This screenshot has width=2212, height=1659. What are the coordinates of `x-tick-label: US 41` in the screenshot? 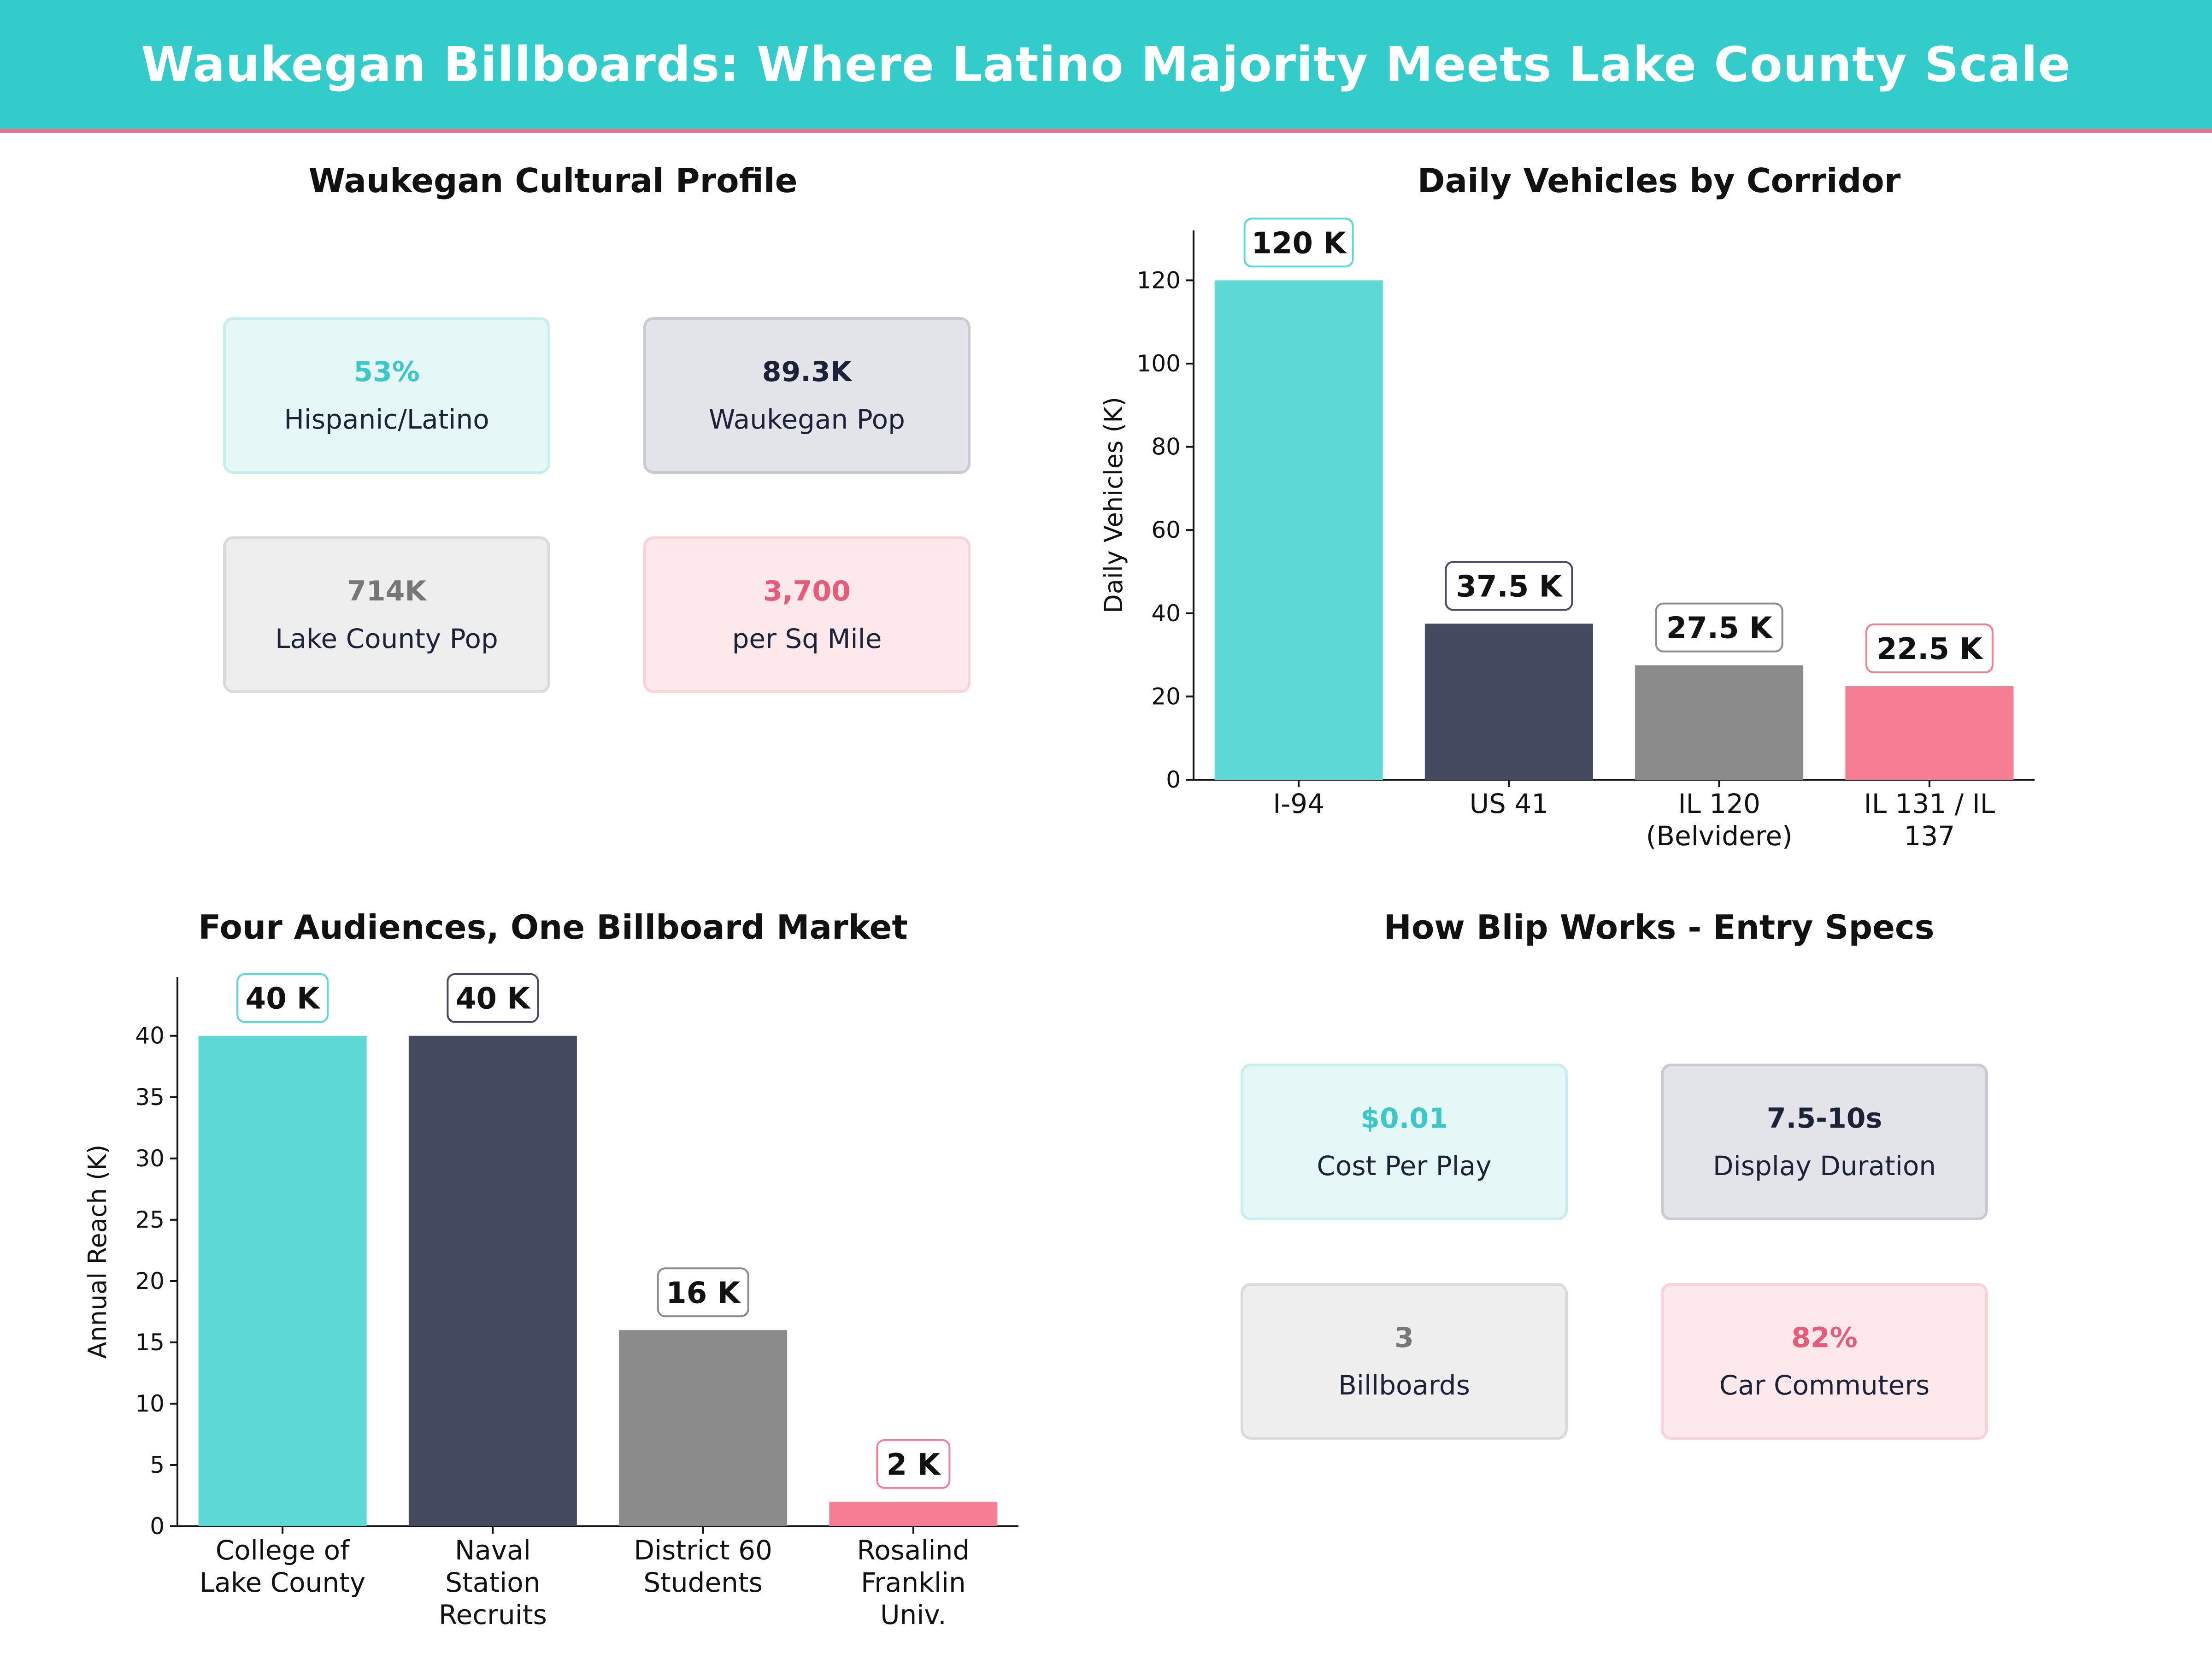 It's located at (1509, 803).